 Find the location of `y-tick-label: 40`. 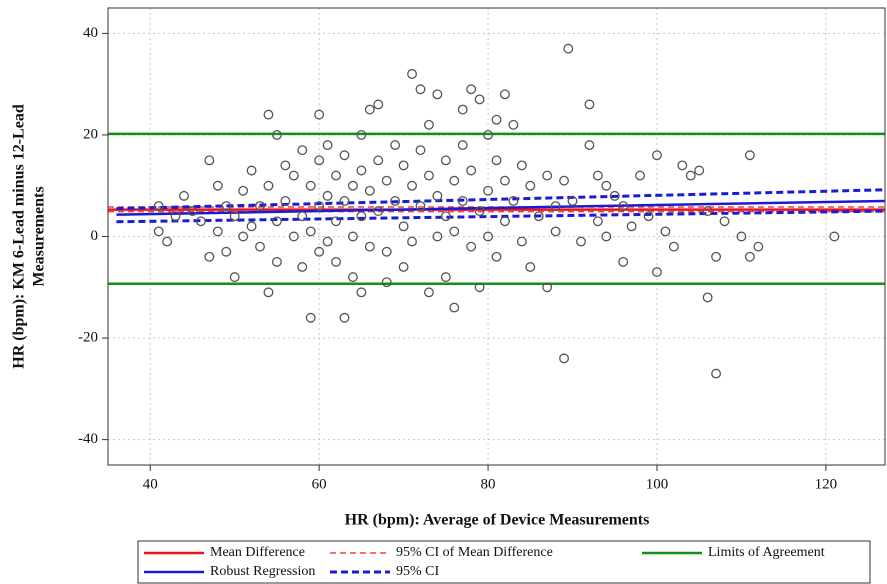

y-tick-label: 40 is located at coordinates (90, 33).